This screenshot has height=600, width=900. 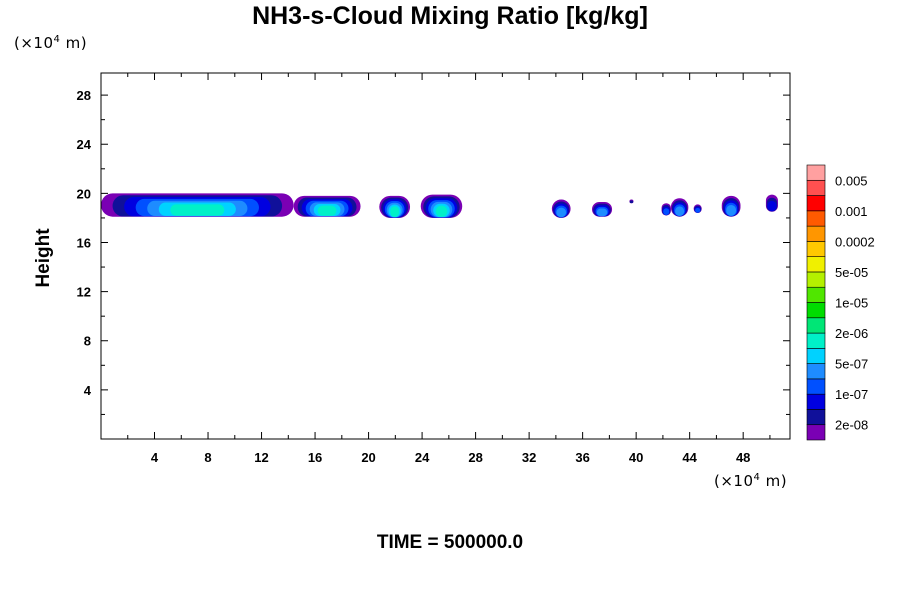 What do you see at coordinates (368, 457) in the screenshot?
I see `x-tick-label: 20` at bounding box center [368, 457].